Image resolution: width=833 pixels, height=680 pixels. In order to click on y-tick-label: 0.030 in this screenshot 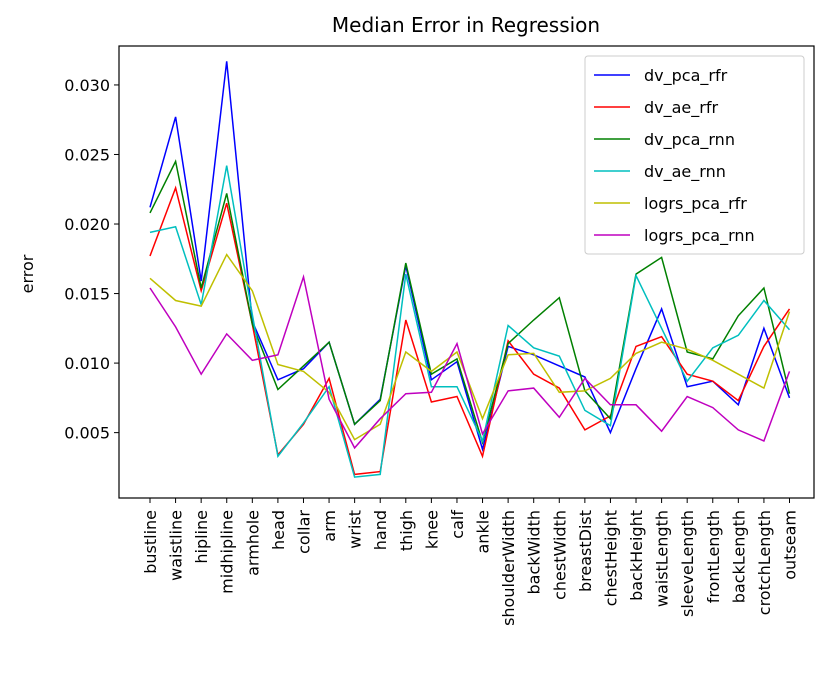, I will do `click(87, 85)`.